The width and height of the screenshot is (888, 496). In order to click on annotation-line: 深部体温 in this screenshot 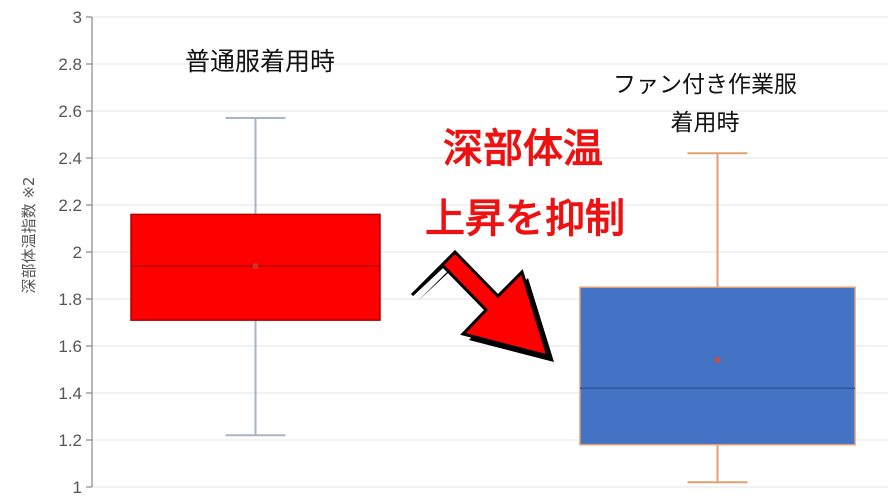, I will do `click(523, 149)`.